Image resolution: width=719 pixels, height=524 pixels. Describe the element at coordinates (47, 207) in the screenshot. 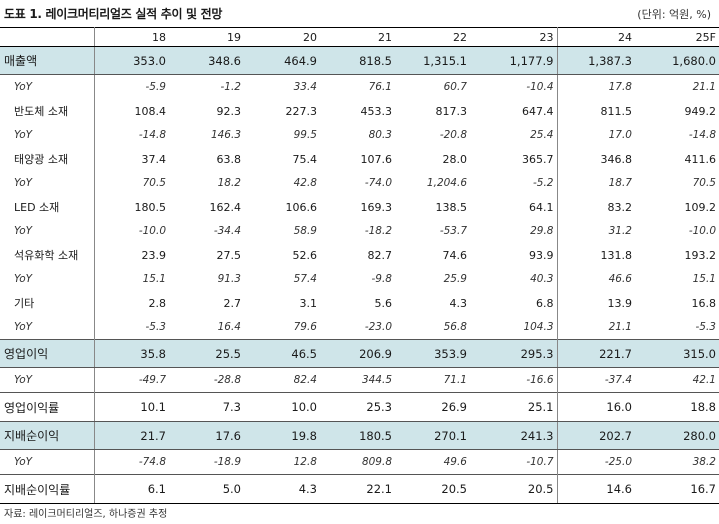

I see `row-label: LED 소재` at that location.